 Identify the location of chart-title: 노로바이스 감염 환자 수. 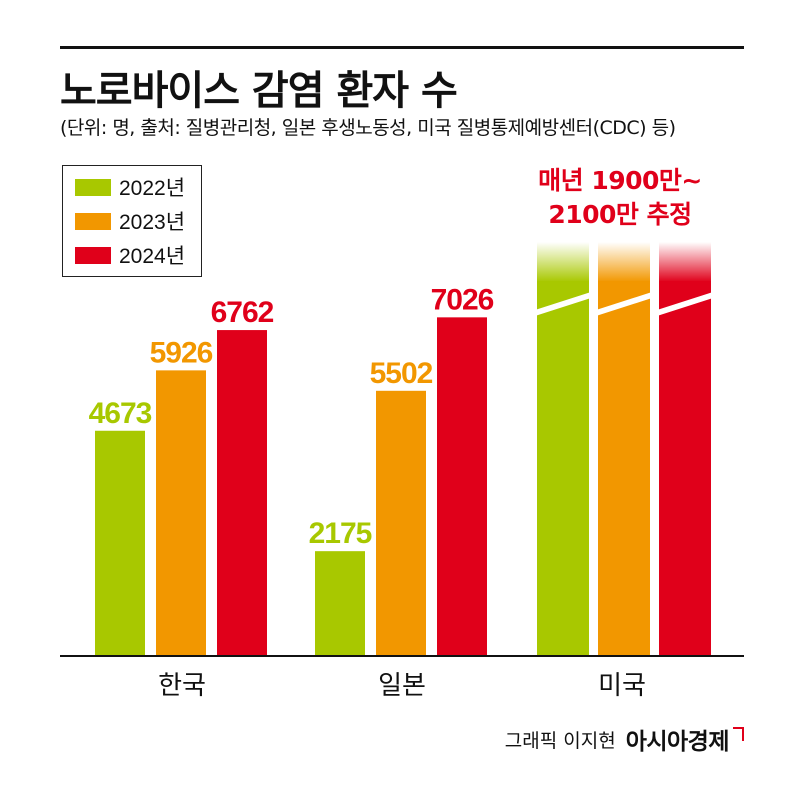
(259, 91).